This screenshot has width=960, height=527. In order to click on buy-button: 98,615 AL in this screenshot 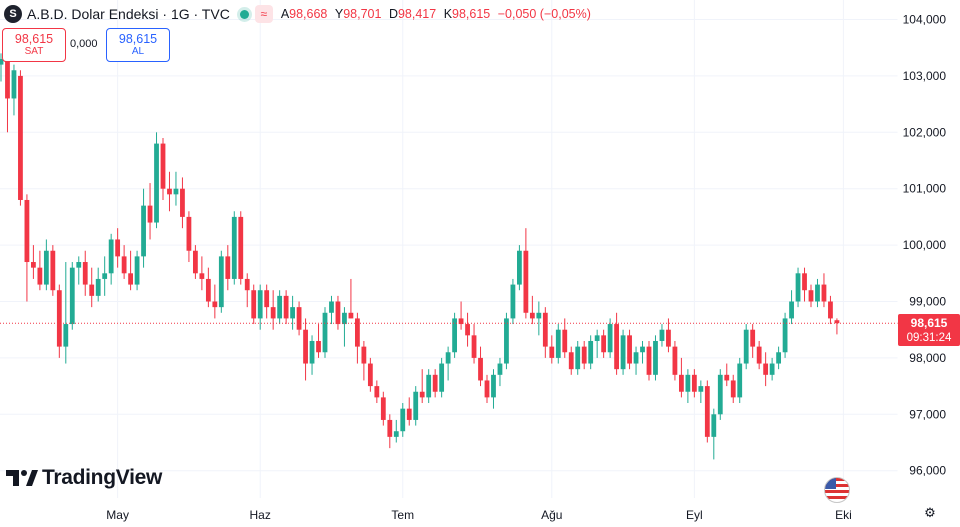, I will do `click(138, 45)`.